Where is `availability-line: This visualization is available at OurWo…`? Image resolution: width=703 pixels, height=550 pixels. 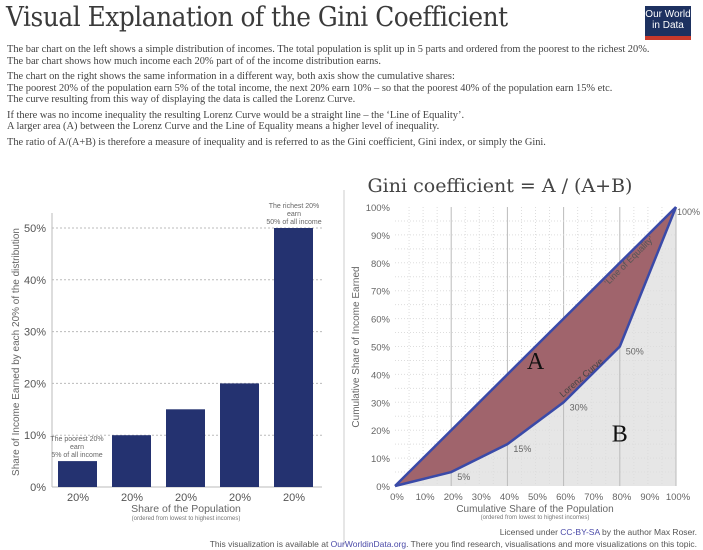
availability-line: This visualization is available at OurWo… is located at coordinates (453, 544).